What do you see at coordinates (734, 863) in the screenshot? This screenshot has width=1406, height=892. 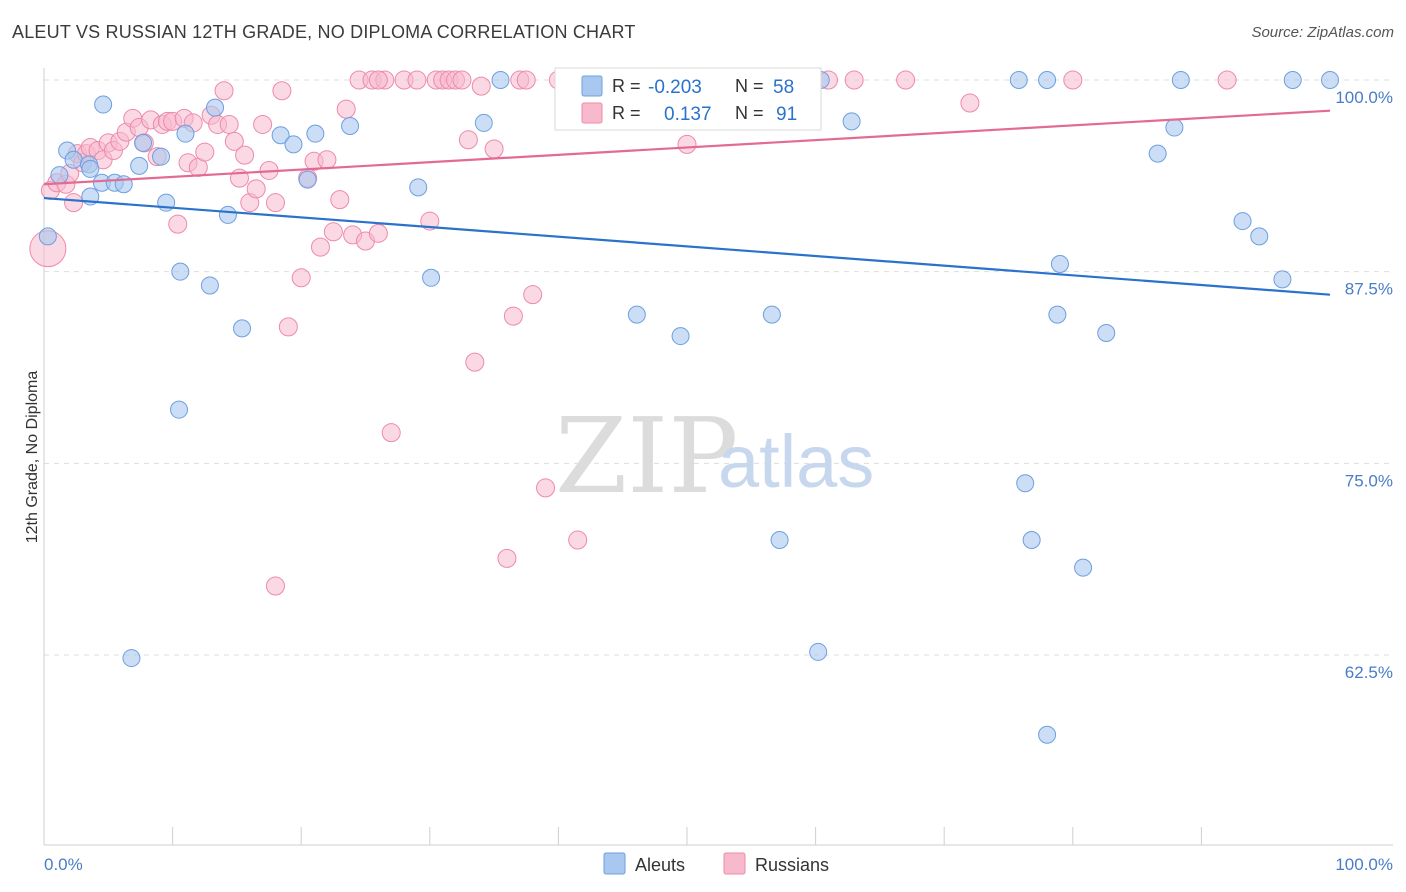 I see `legend-russians-swatch` at bounding box center [734, 863].